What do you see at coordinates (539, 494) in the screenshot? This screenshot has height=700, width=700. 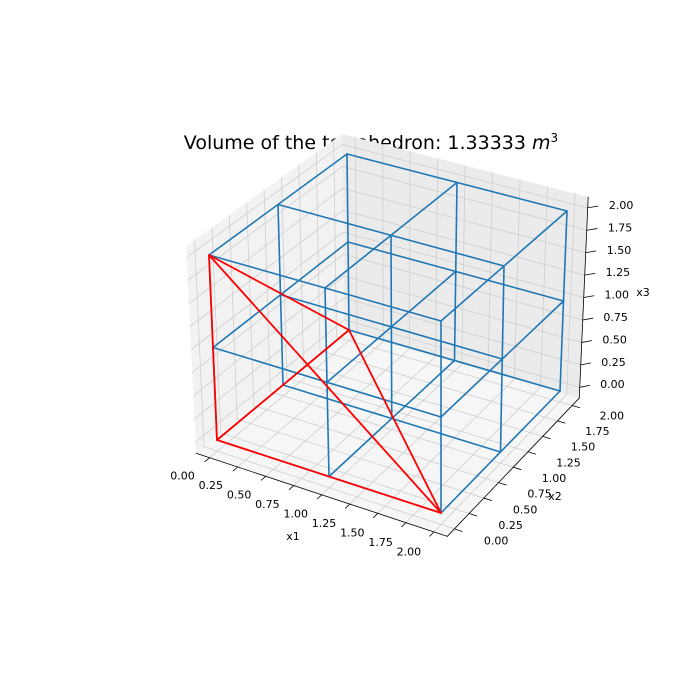 I see `y-tick-label: 0.75` at bounding box center [539, 494].